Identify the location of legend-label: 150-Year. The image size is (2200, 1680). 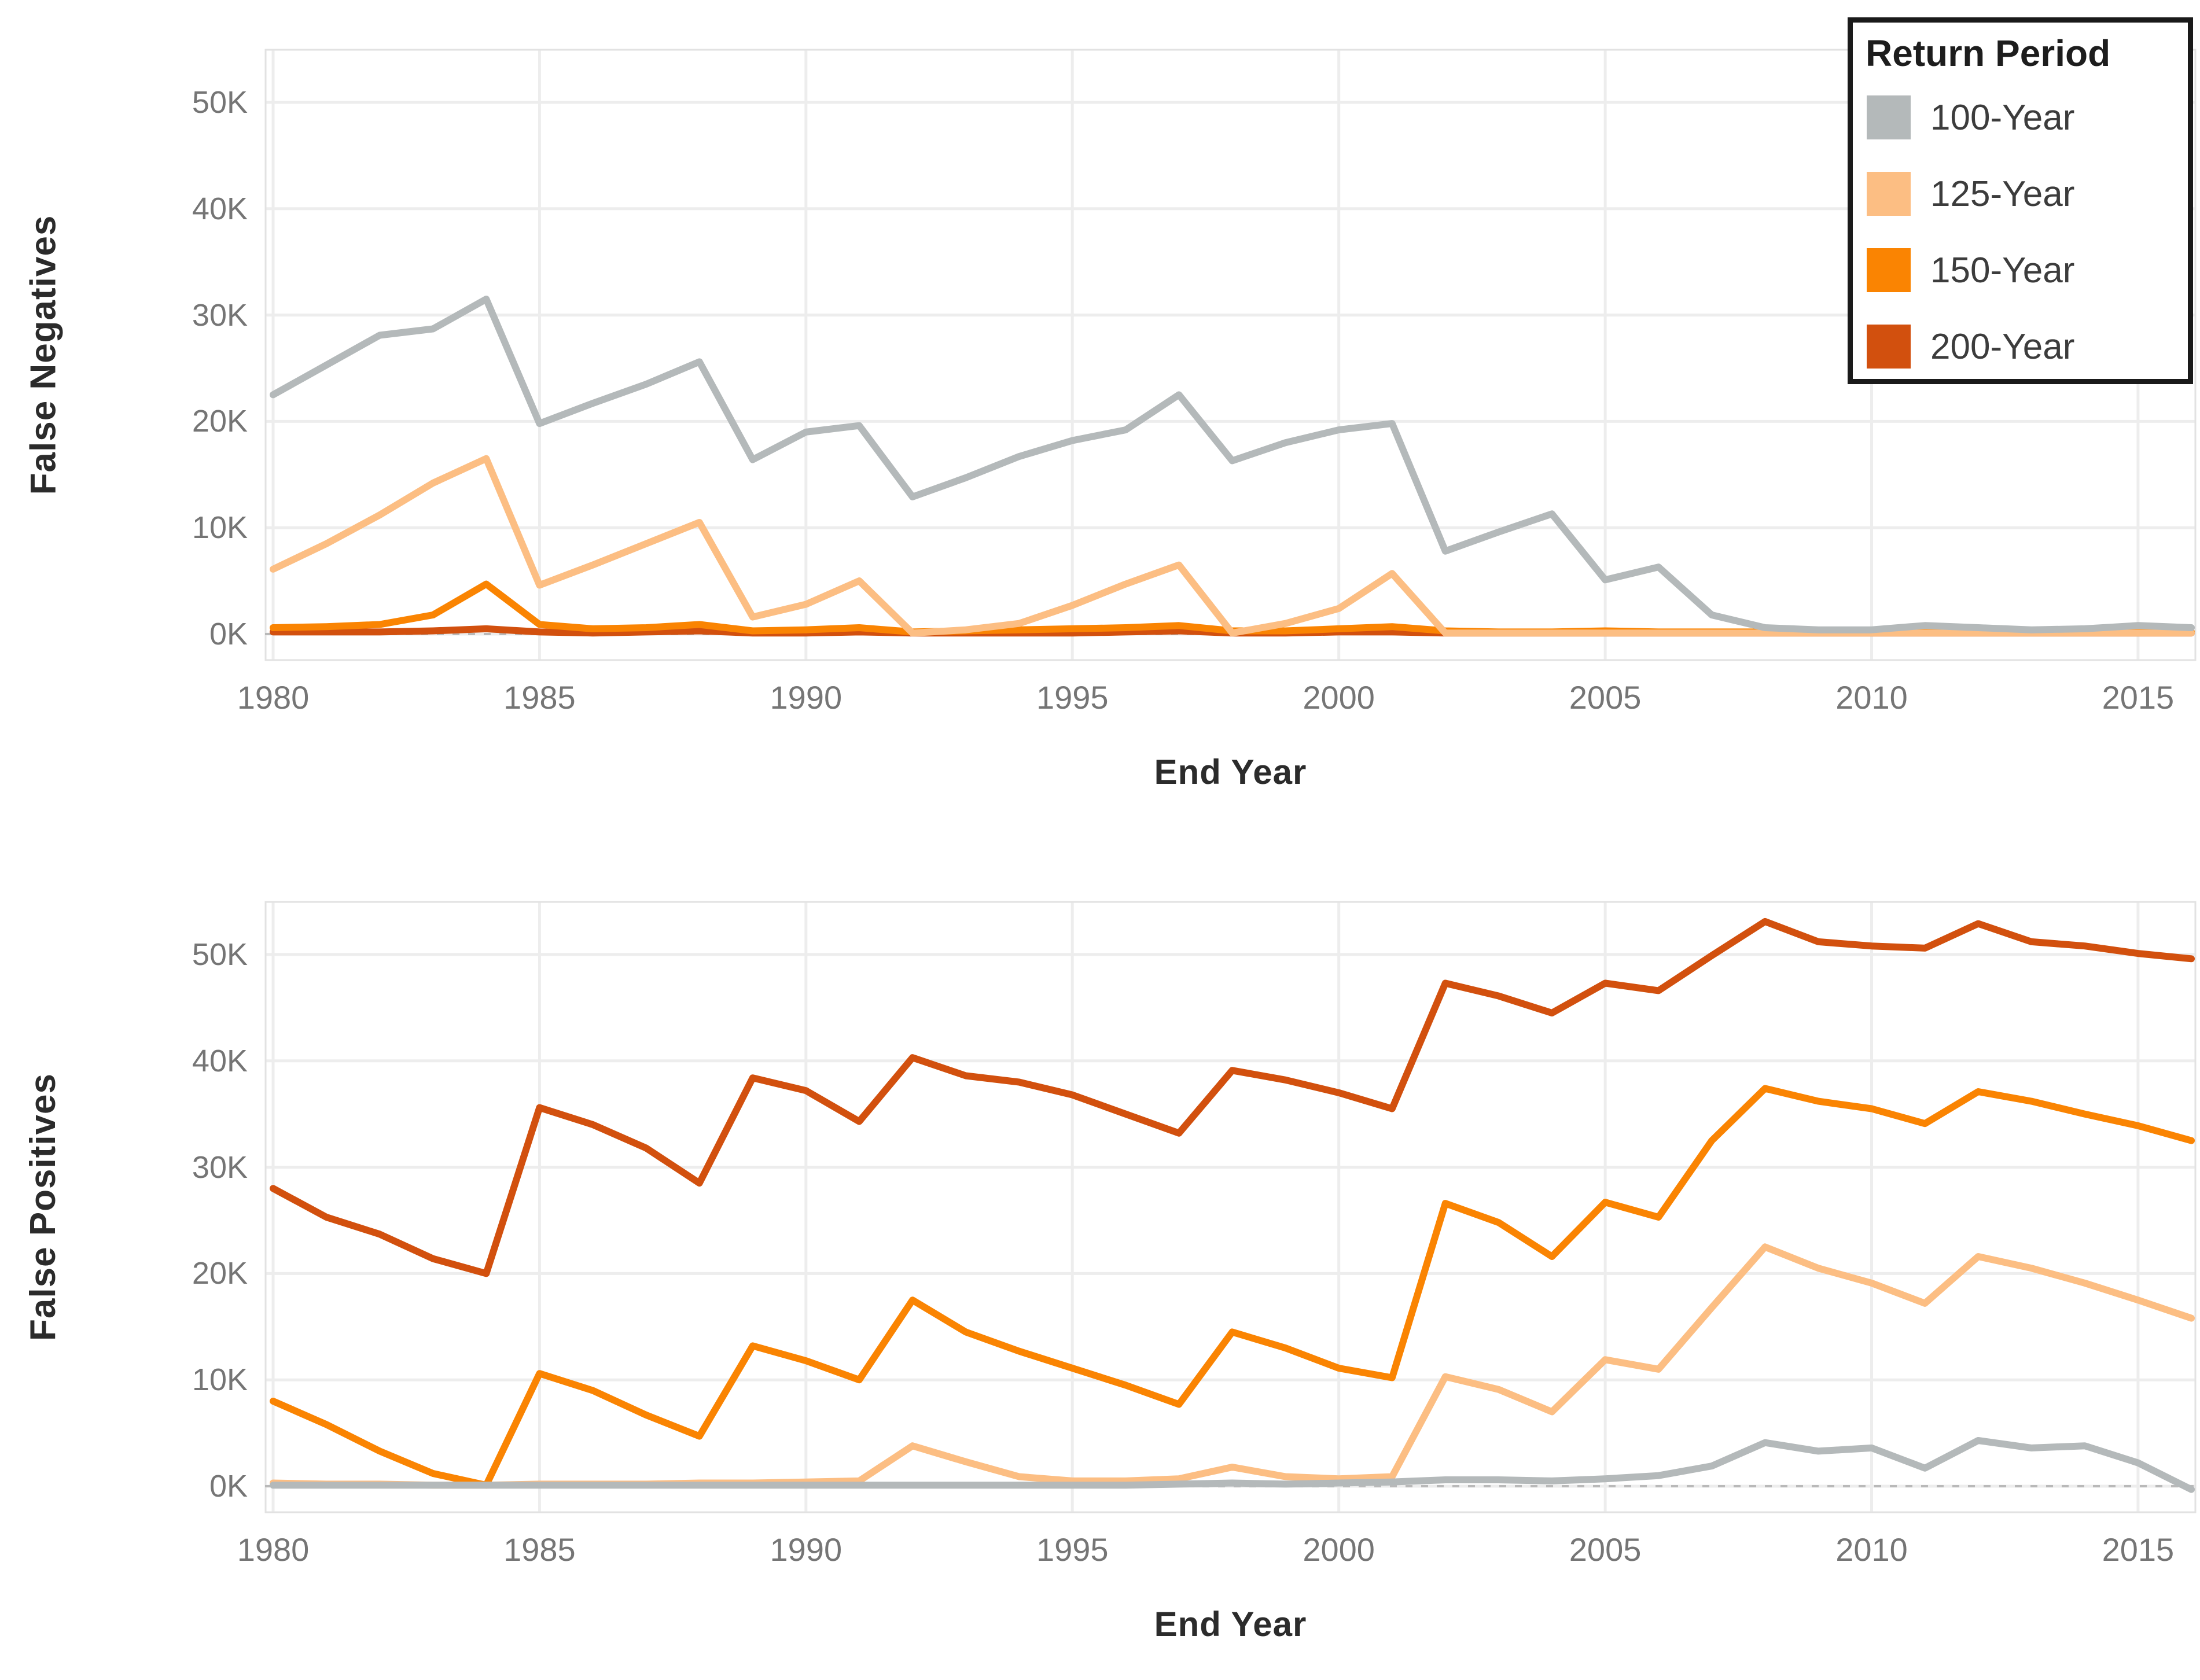
(2002, 270).